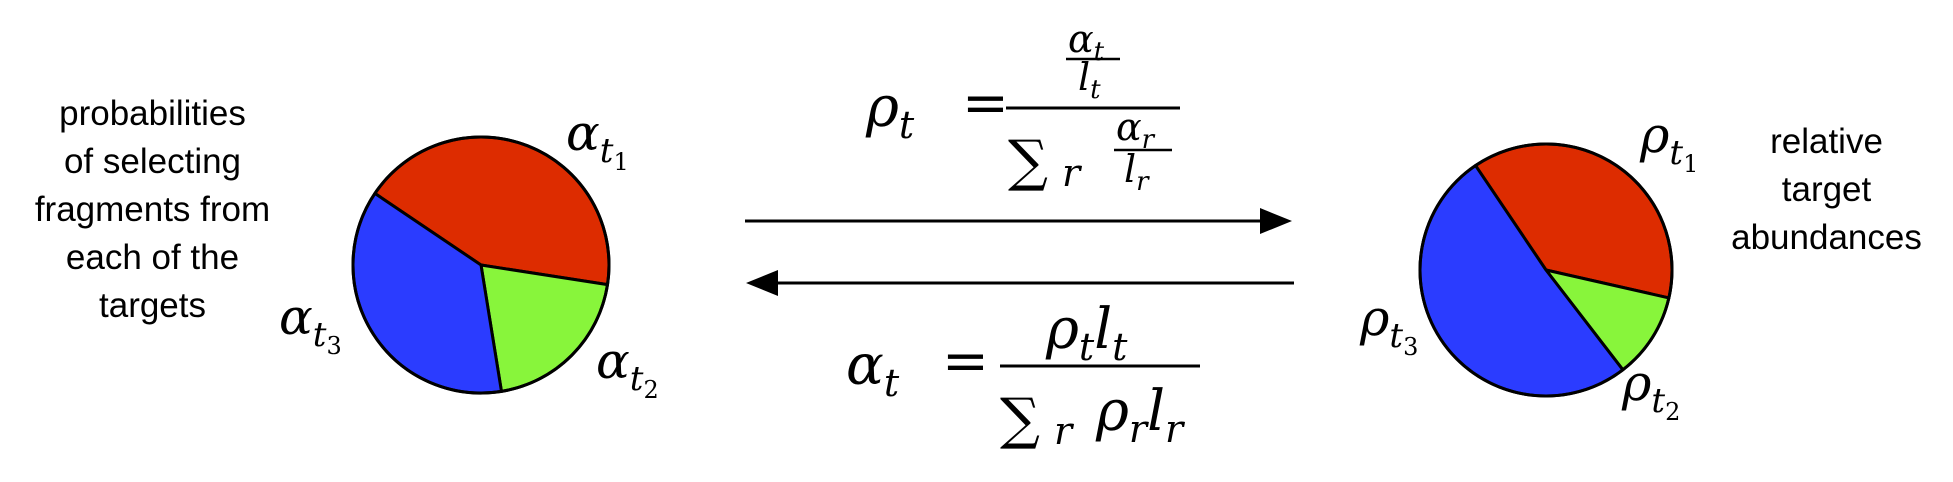 This screenshot has width=1953, height=482. I want to click on left-caption-line-4: each of the, so click(152, 257).